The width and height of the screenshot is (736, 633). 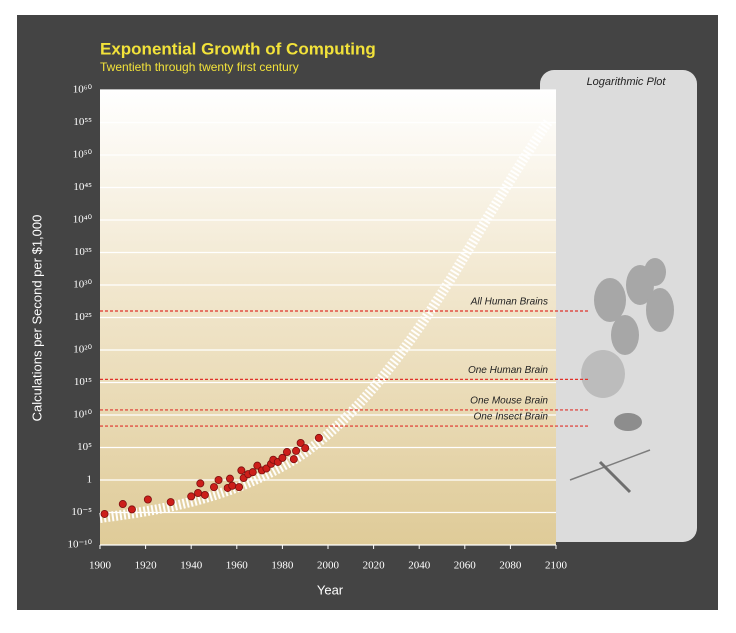 I want to click on panel-title: Logarithmic Plot, so click(x=627, y=82).